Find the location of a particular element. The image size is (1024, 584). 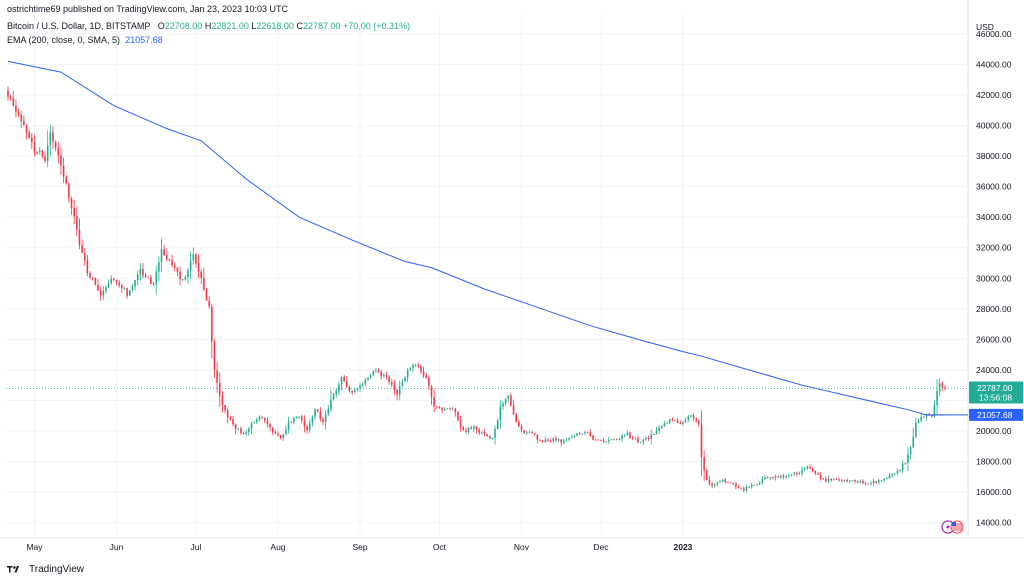

last-price-badge is located at coordinates (996, 392).